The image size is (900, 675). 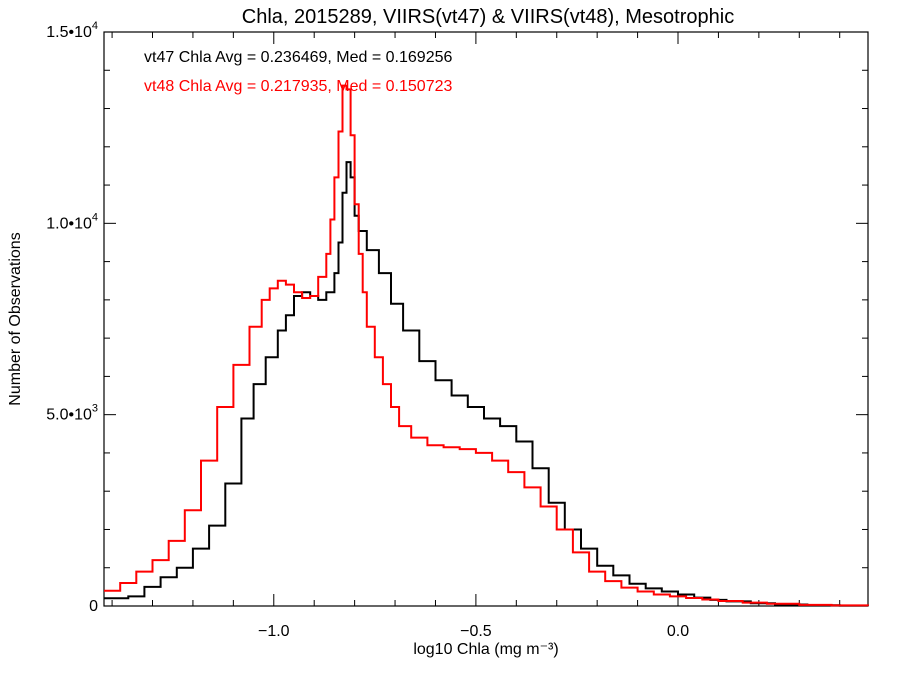 I want to click on y-tick-label: 1.0•104, so click(x=72, y=221).